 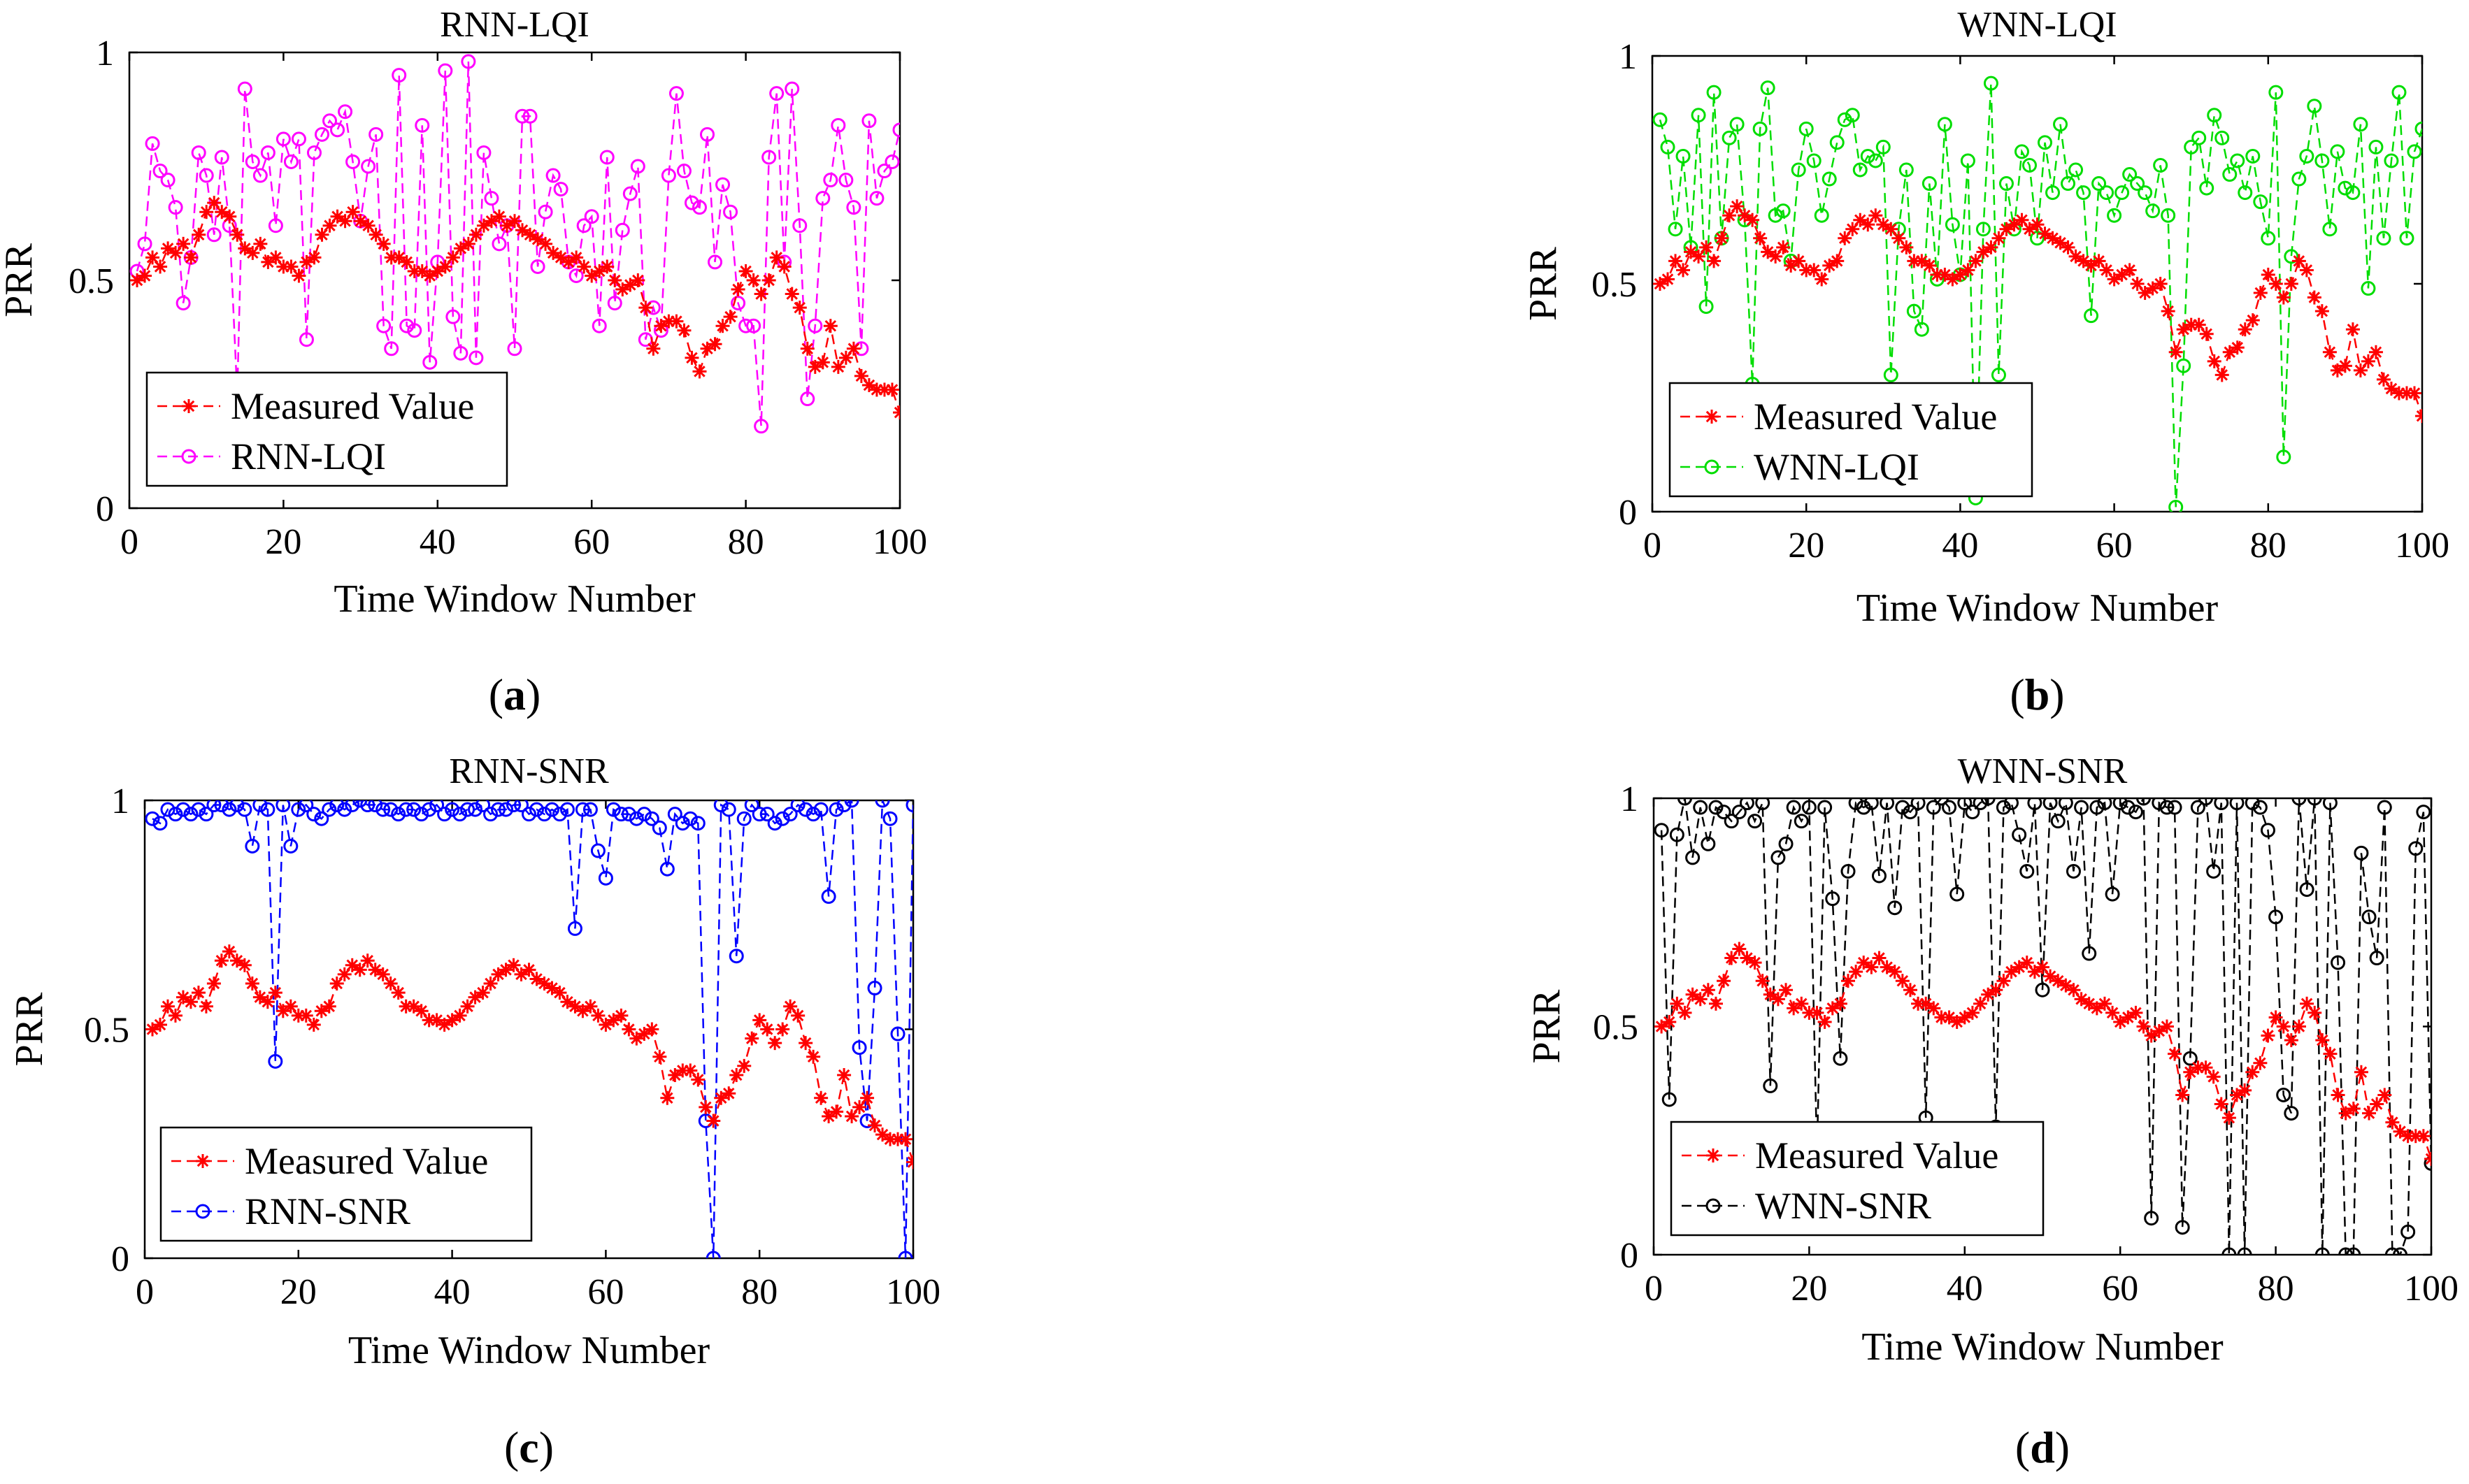 What do you see at coordinates (308, 456) in the screenshot?
I see `legend-label: RNN-LQI` at bounding box center [308, 456].